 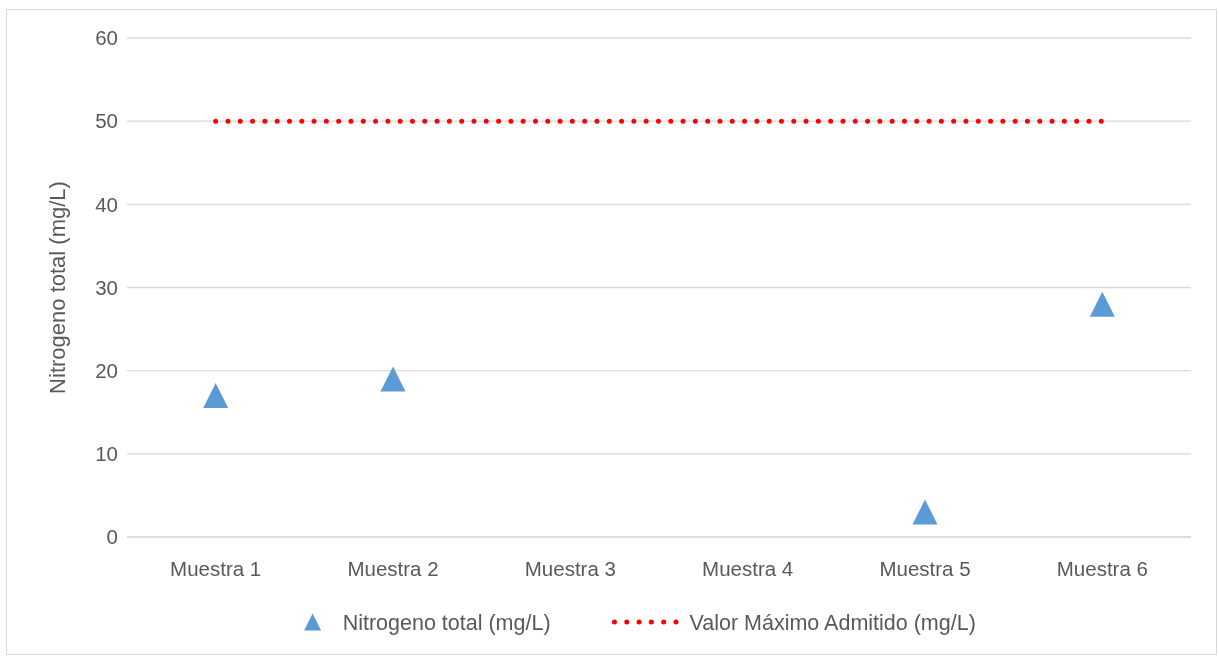 What do you see at coordinates (1102, 568) in the screenshot?
I see `x-tick-label: Muestra 6` at bounding box center [1102, 568].